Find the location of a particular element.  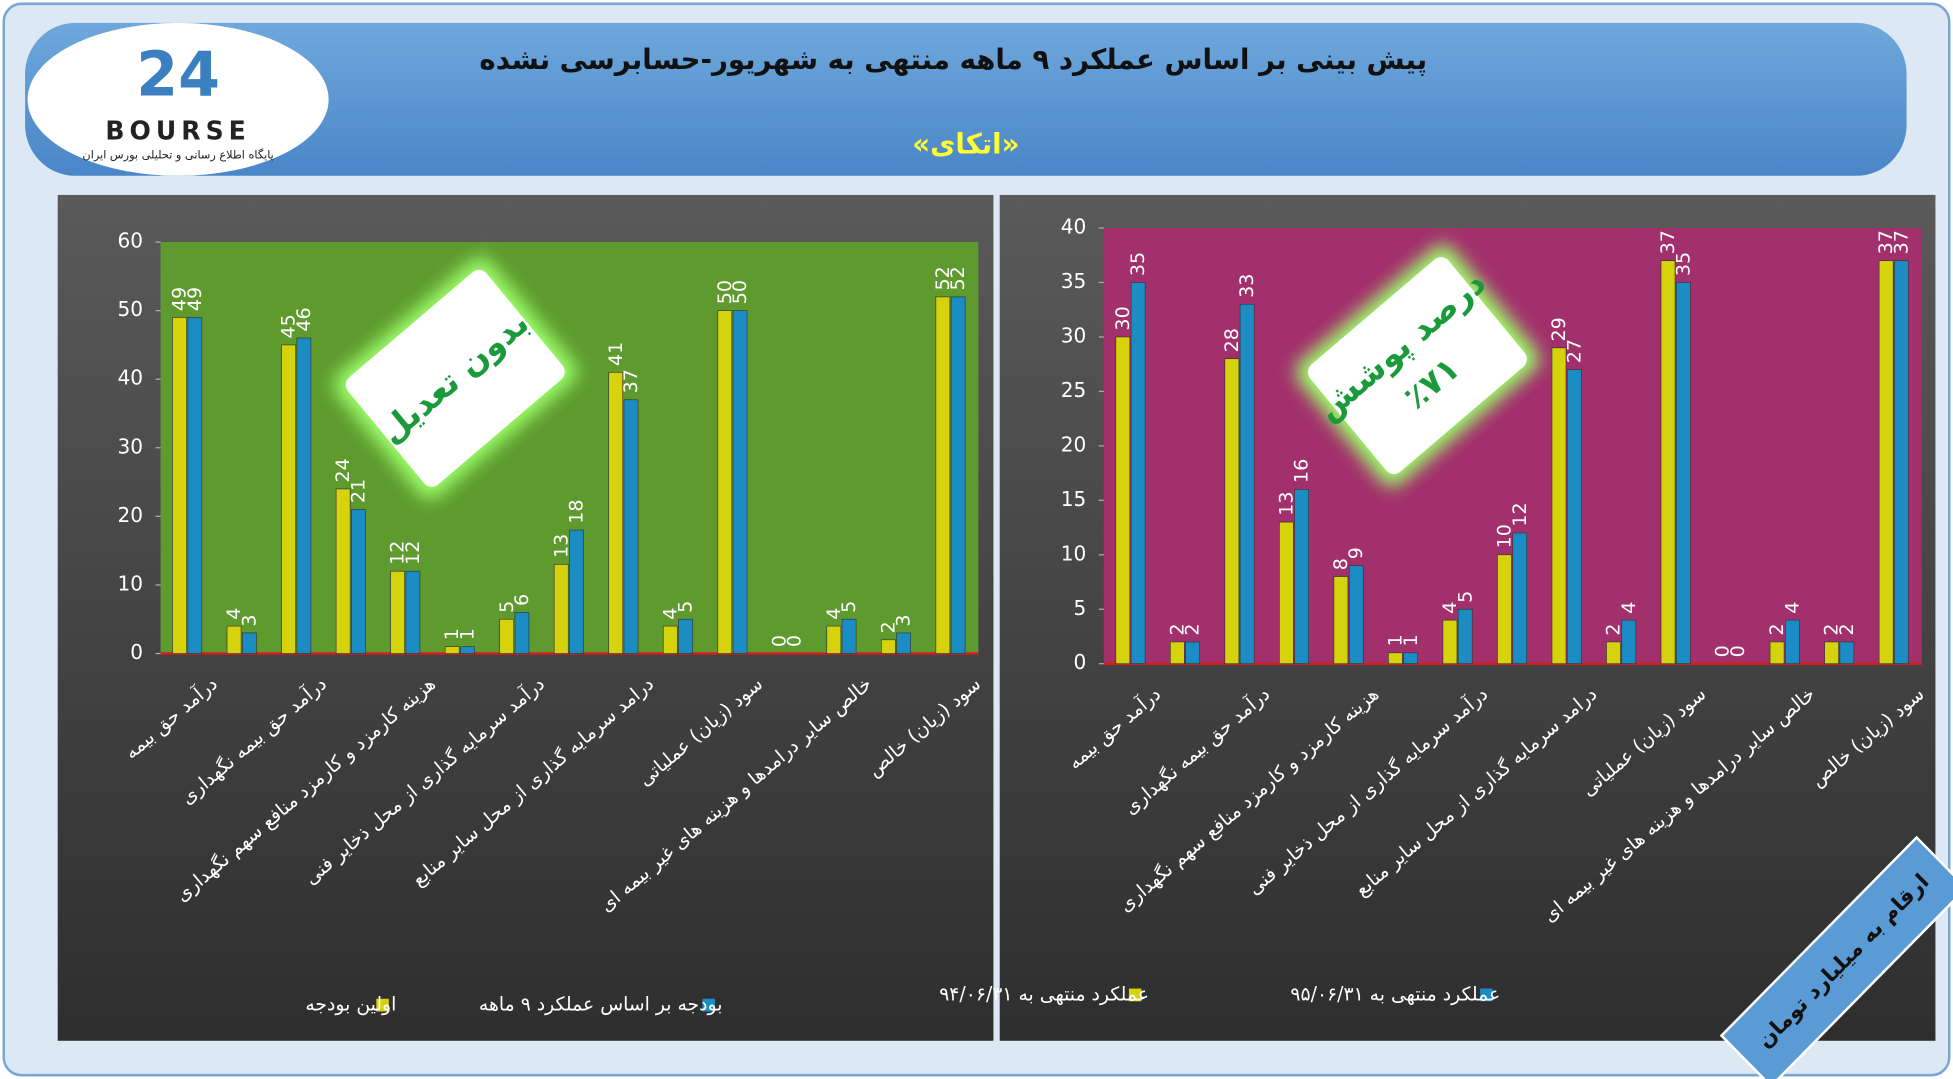

data-label: 46 is located at coordinates (304, 319).